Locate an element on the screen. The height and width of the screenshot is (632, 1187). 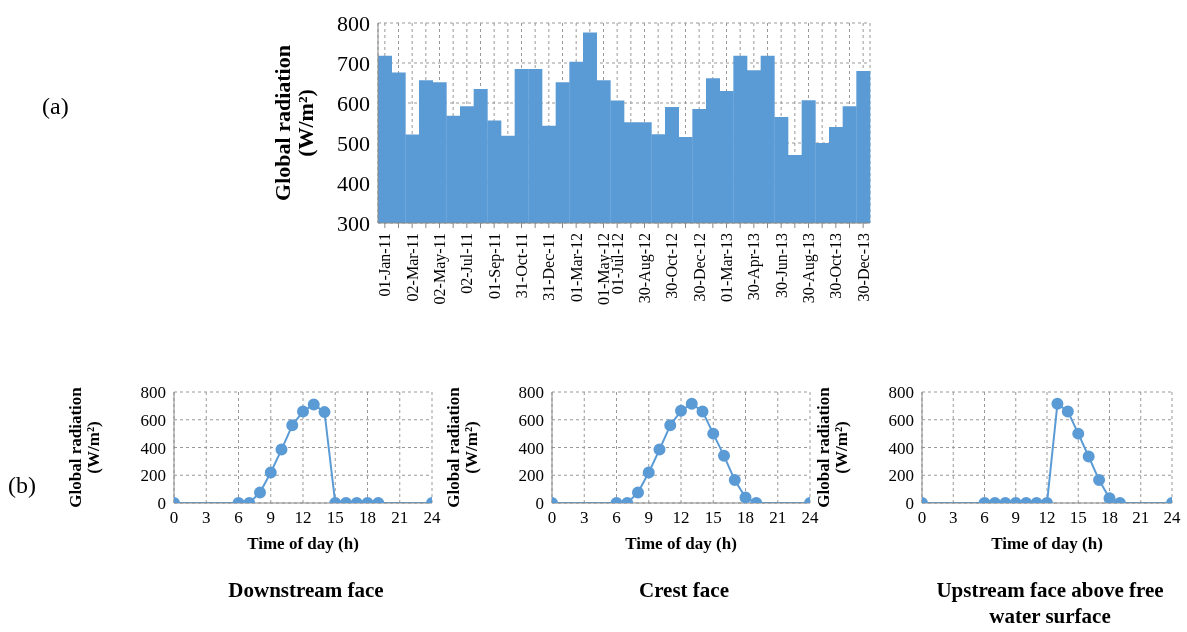
x-tick-label: 01-May-12 is located at coordinates (604, 269).